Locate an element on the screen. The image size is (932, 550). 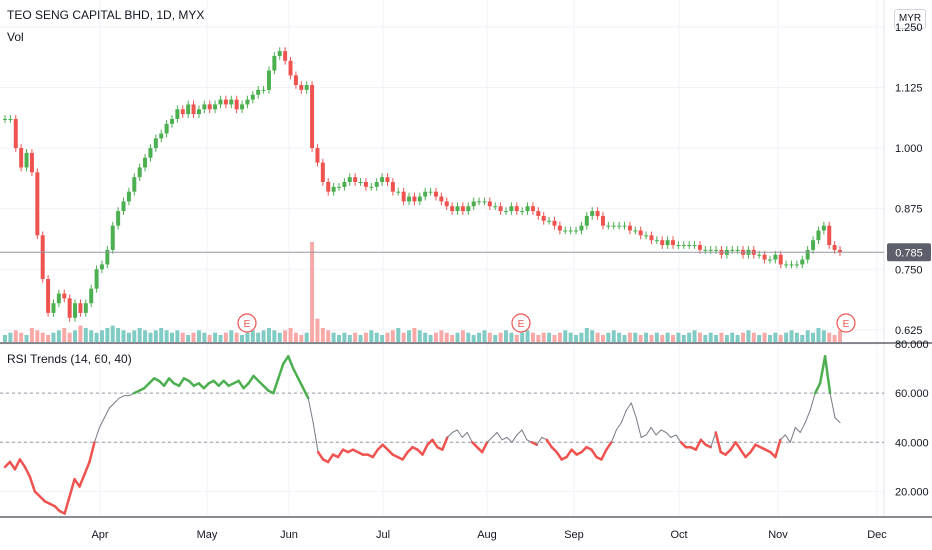
rsi-tick-label: 60.000 is located at coordinates (912, 394).